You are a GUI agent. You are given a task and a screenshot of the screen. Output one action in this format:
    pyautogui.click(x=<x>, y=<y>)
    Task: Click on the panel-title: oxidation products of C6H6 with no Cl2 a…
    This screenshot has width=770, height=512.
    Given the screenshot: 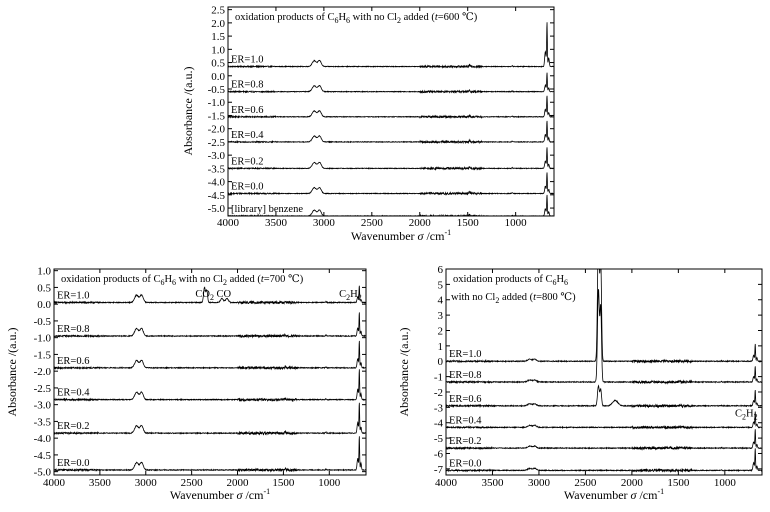 What is the action you would take?
    pyautogui.click(x=182, y=280)
    